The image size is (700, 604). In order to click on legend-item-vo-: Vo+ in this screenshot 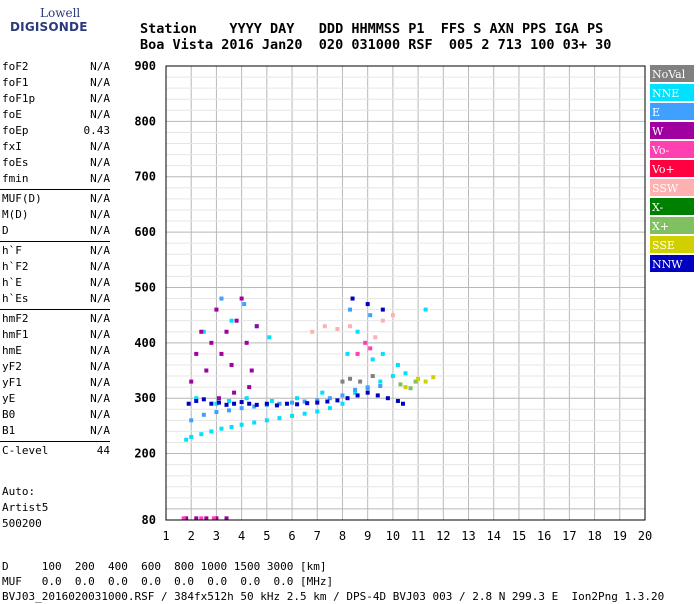, I will do `click(672, 169)`.